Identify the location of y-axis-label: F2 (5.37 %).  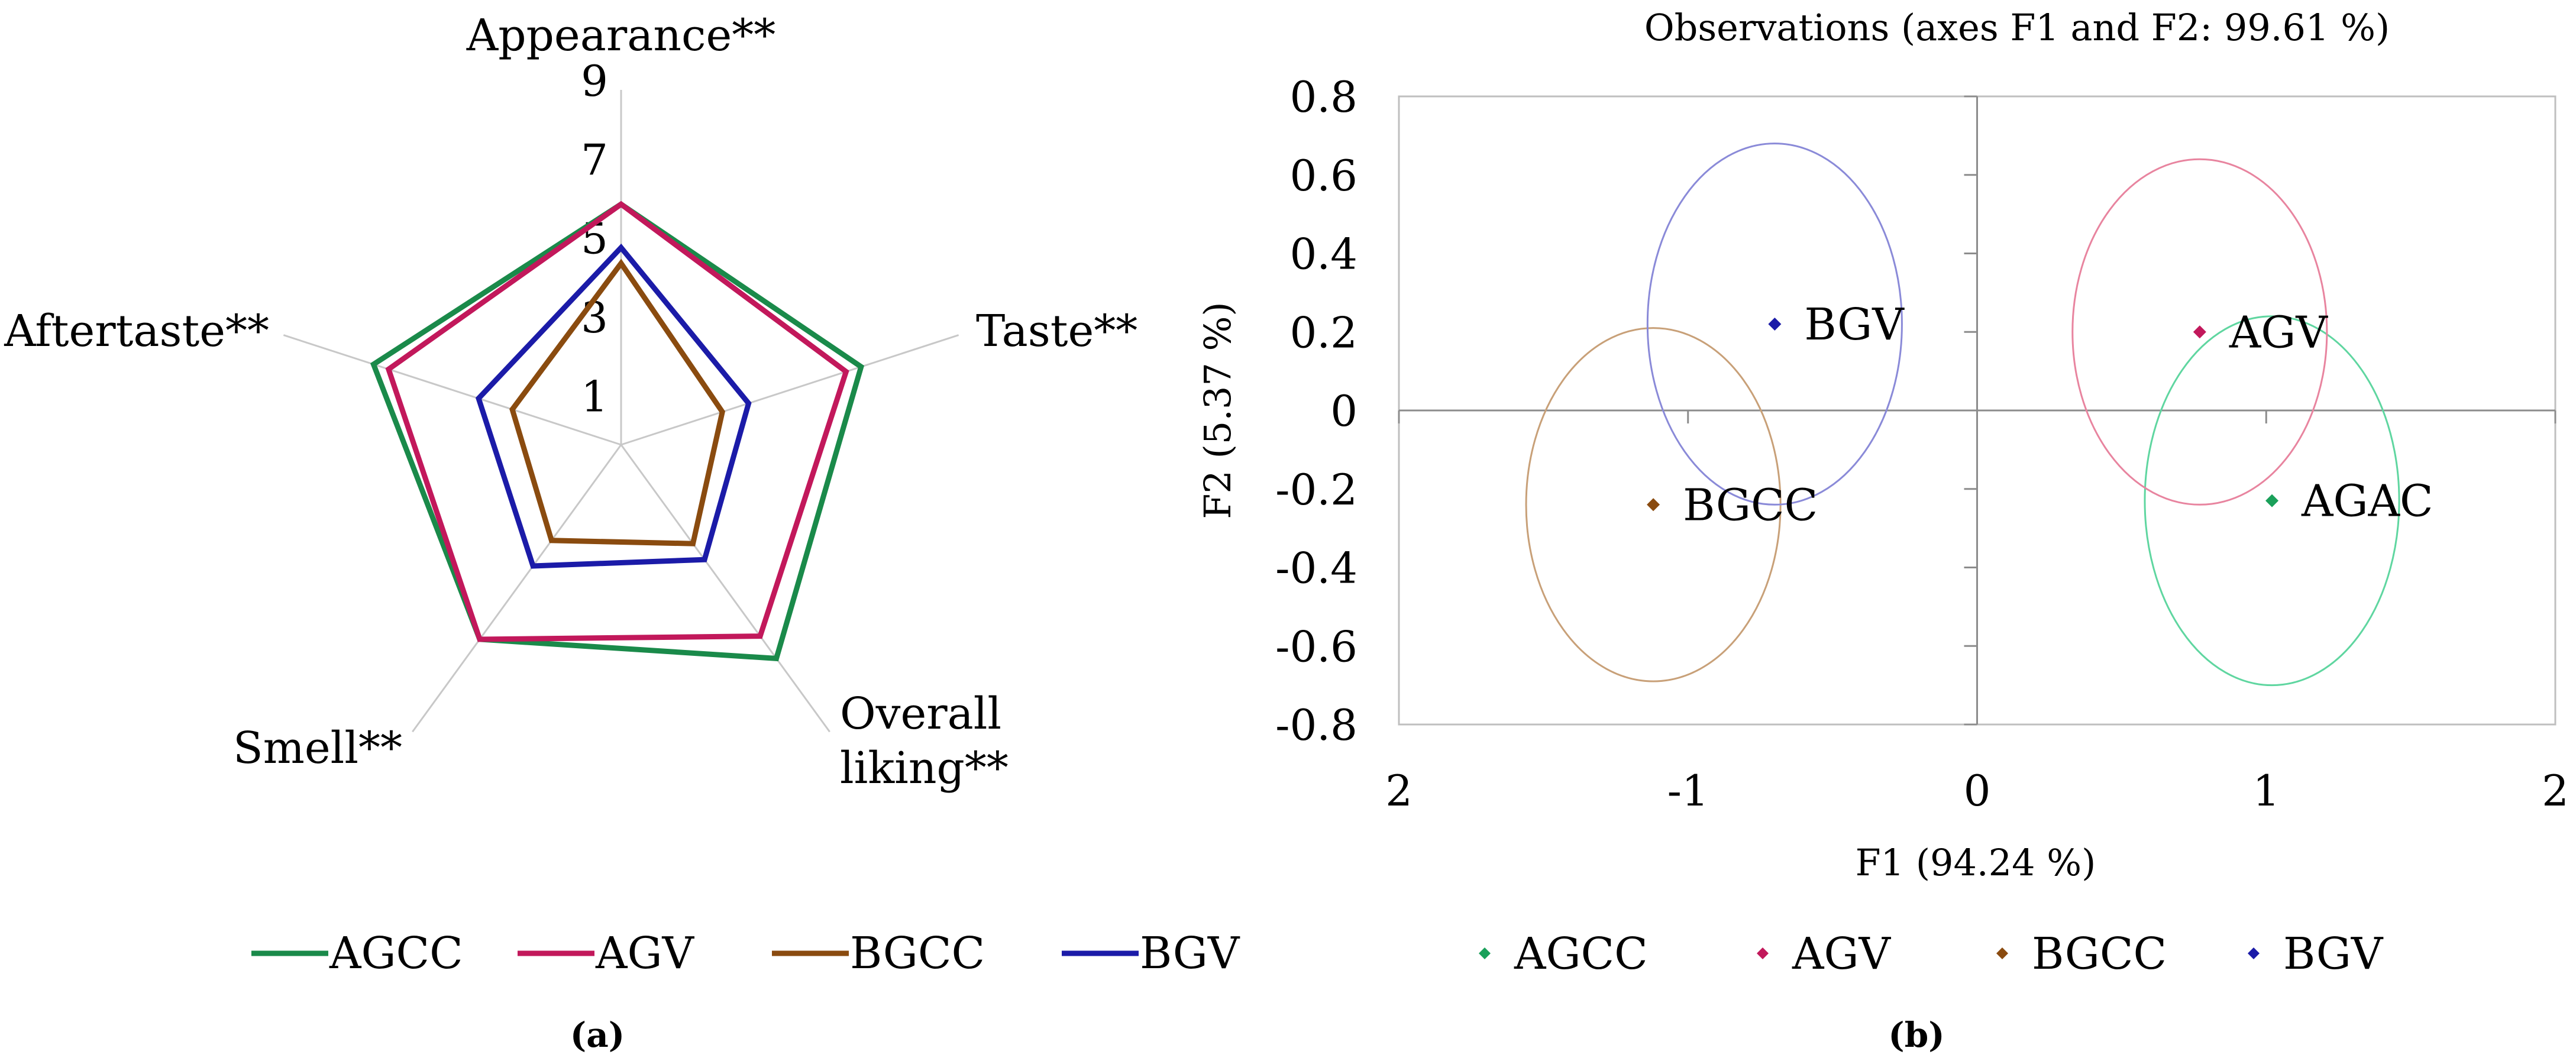
(1217, 410).